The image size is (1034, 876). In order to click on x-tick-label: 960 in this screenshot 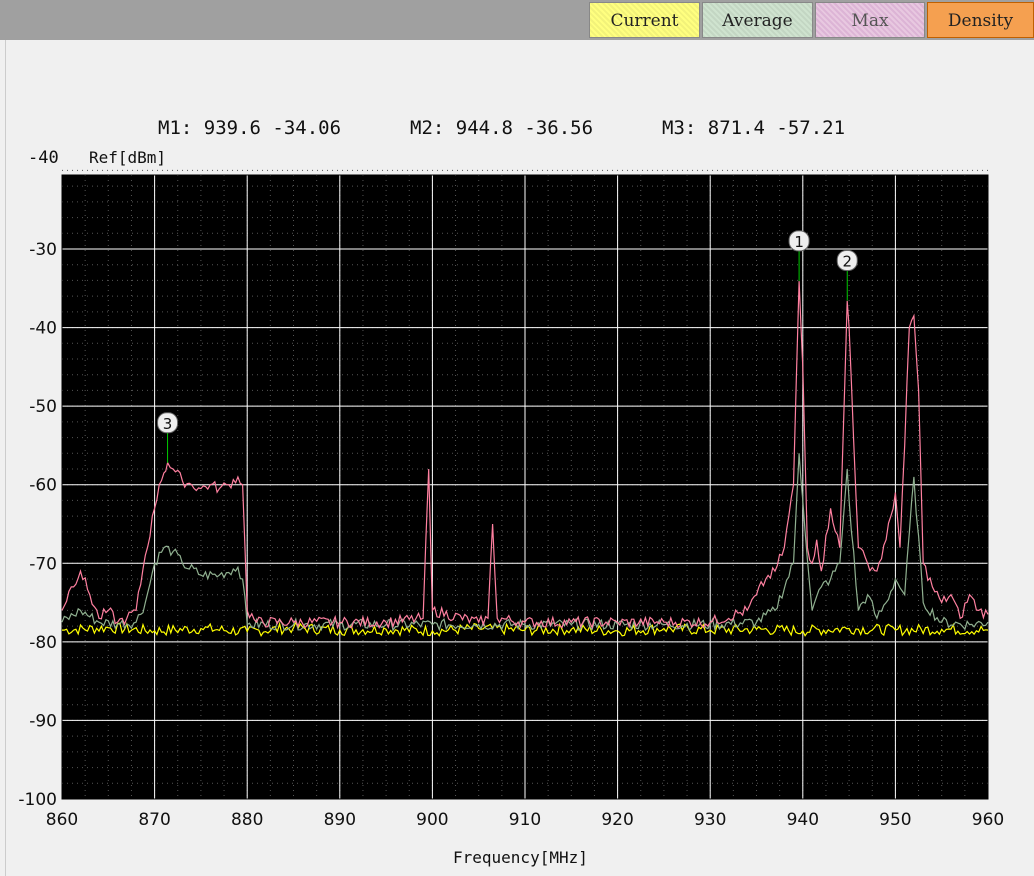, I will do `click(988, 820)`.